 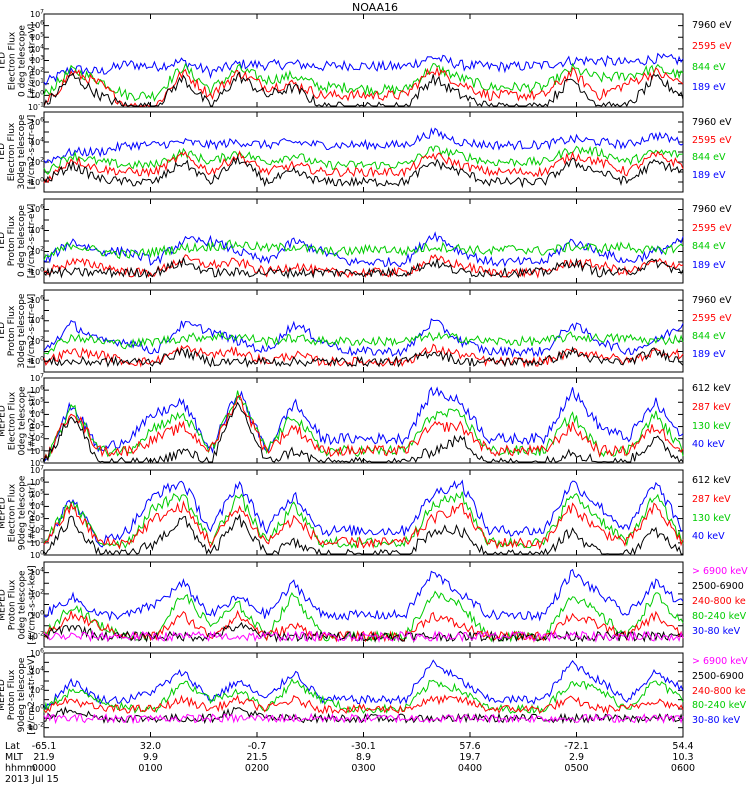 What do you see at coordinates (720, 571) in the screenshot?
I see `legend-entry: > 6900 keV` at bounding box center [720, 571].